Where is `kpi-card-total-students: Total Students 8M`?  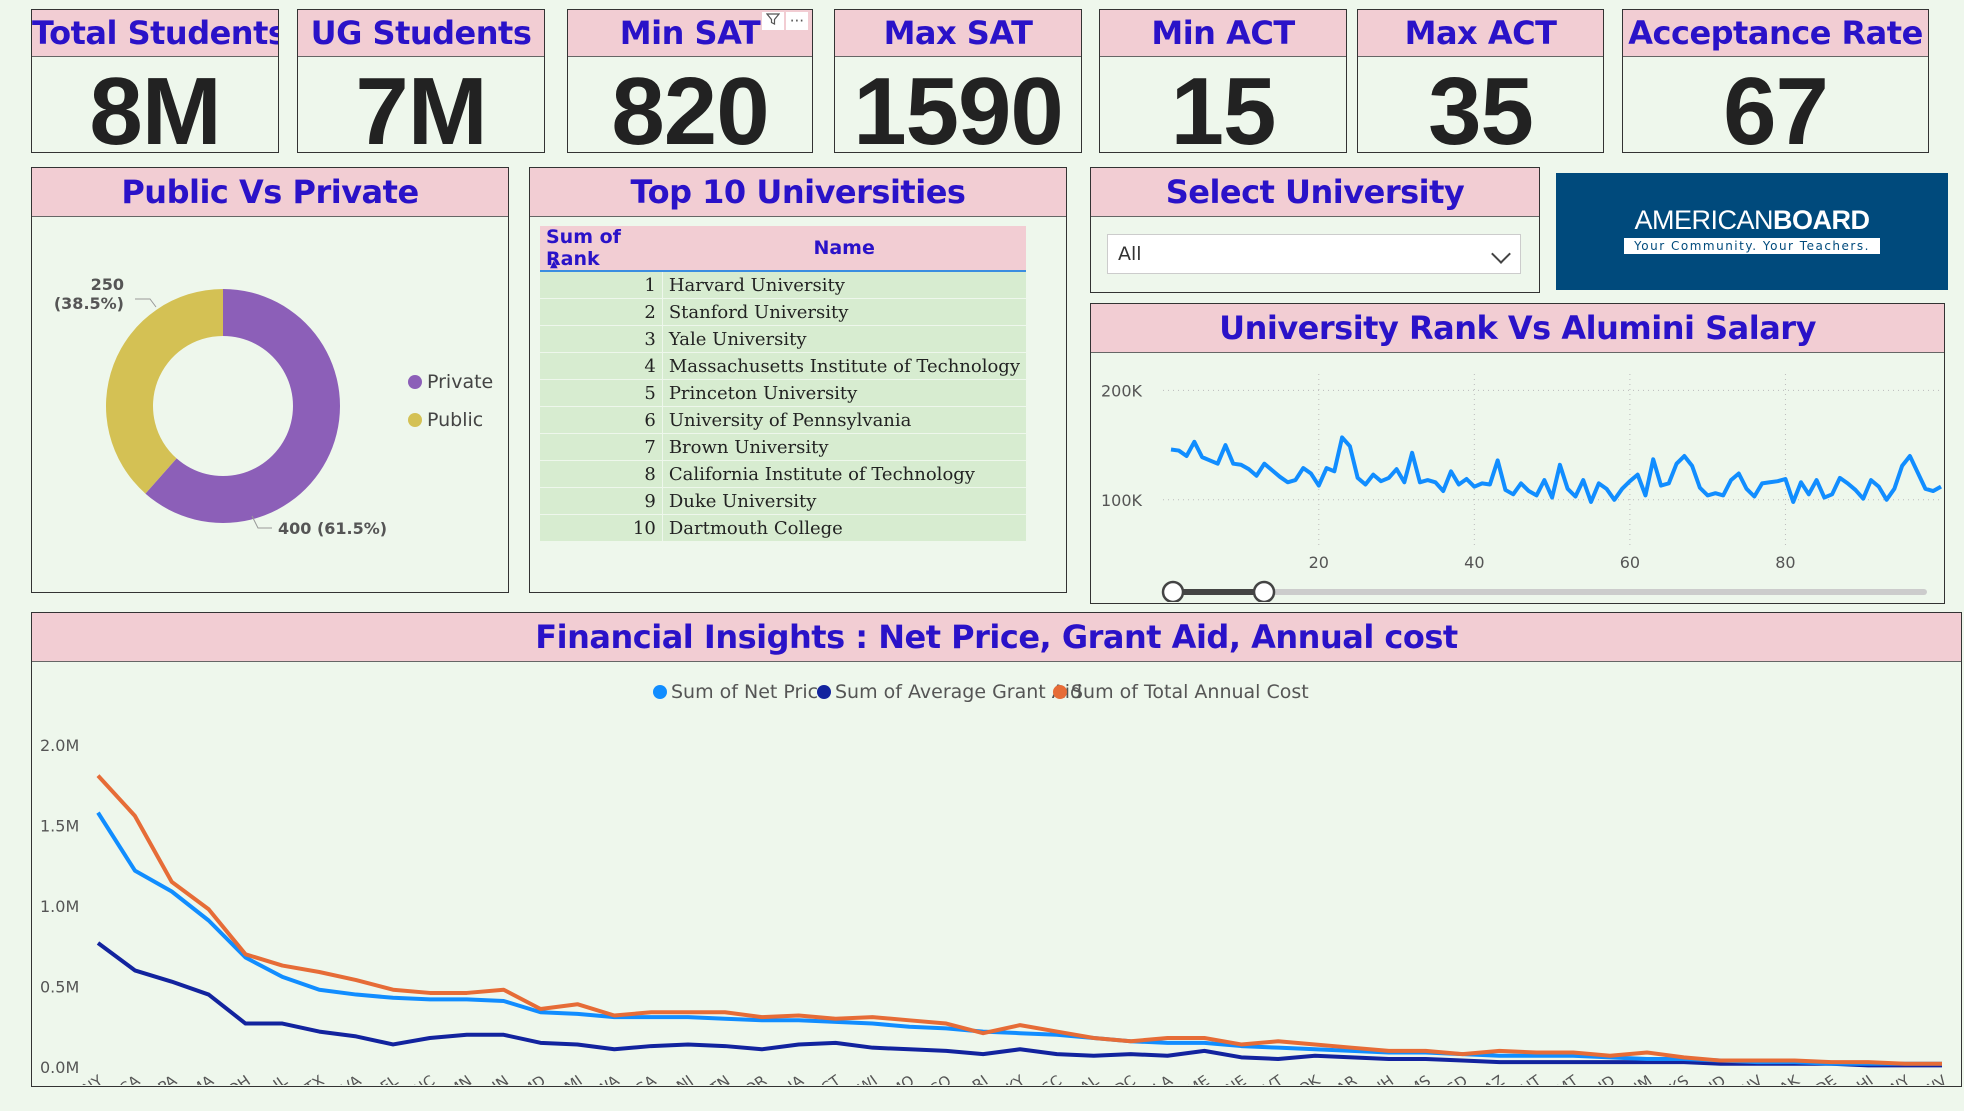 kpi-card-total-students: Total Students 8M is located at coordinates (155, 84).